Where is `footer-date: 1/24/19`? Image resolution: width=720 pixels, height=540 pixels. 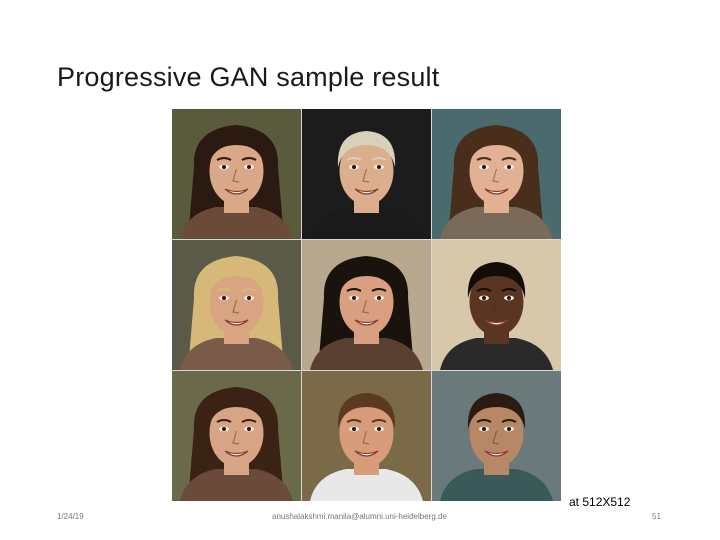 footer-date: 1/24/19 is located at coordinates (70, 516).